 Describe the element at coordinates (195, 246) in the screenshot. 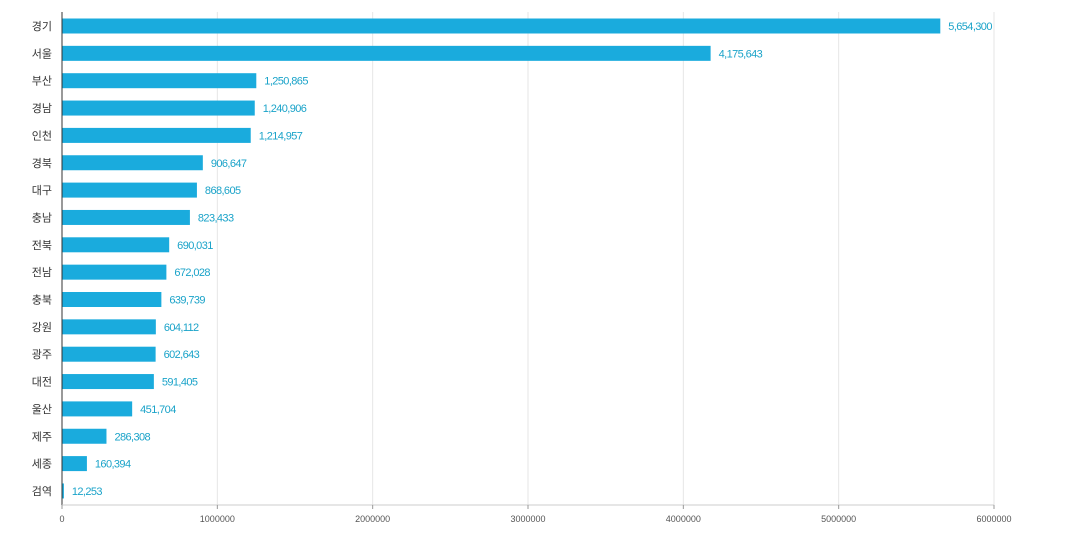

I see `value-label: 690,031` at that location.